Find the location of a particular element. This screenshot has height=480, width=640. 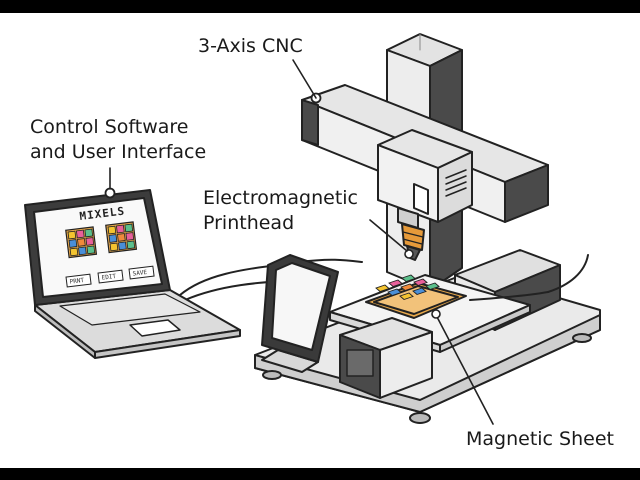

label-electromagnetic-printhead: Electromagnetic Printhead is located at coordinates (281, 210).